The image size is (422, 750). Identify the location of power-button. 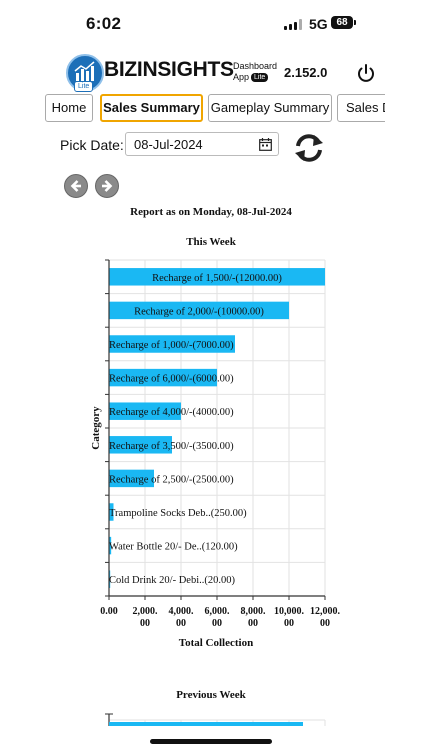
(366, 73).